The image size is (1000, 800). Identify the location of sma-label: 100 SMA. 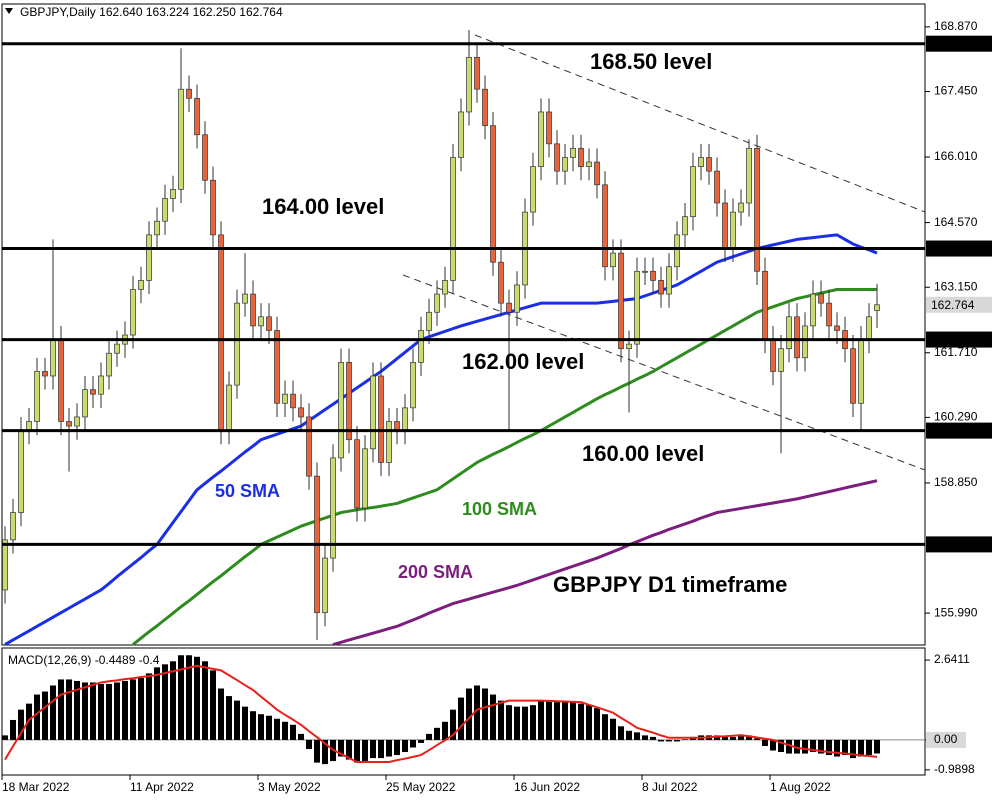
(499, 509).